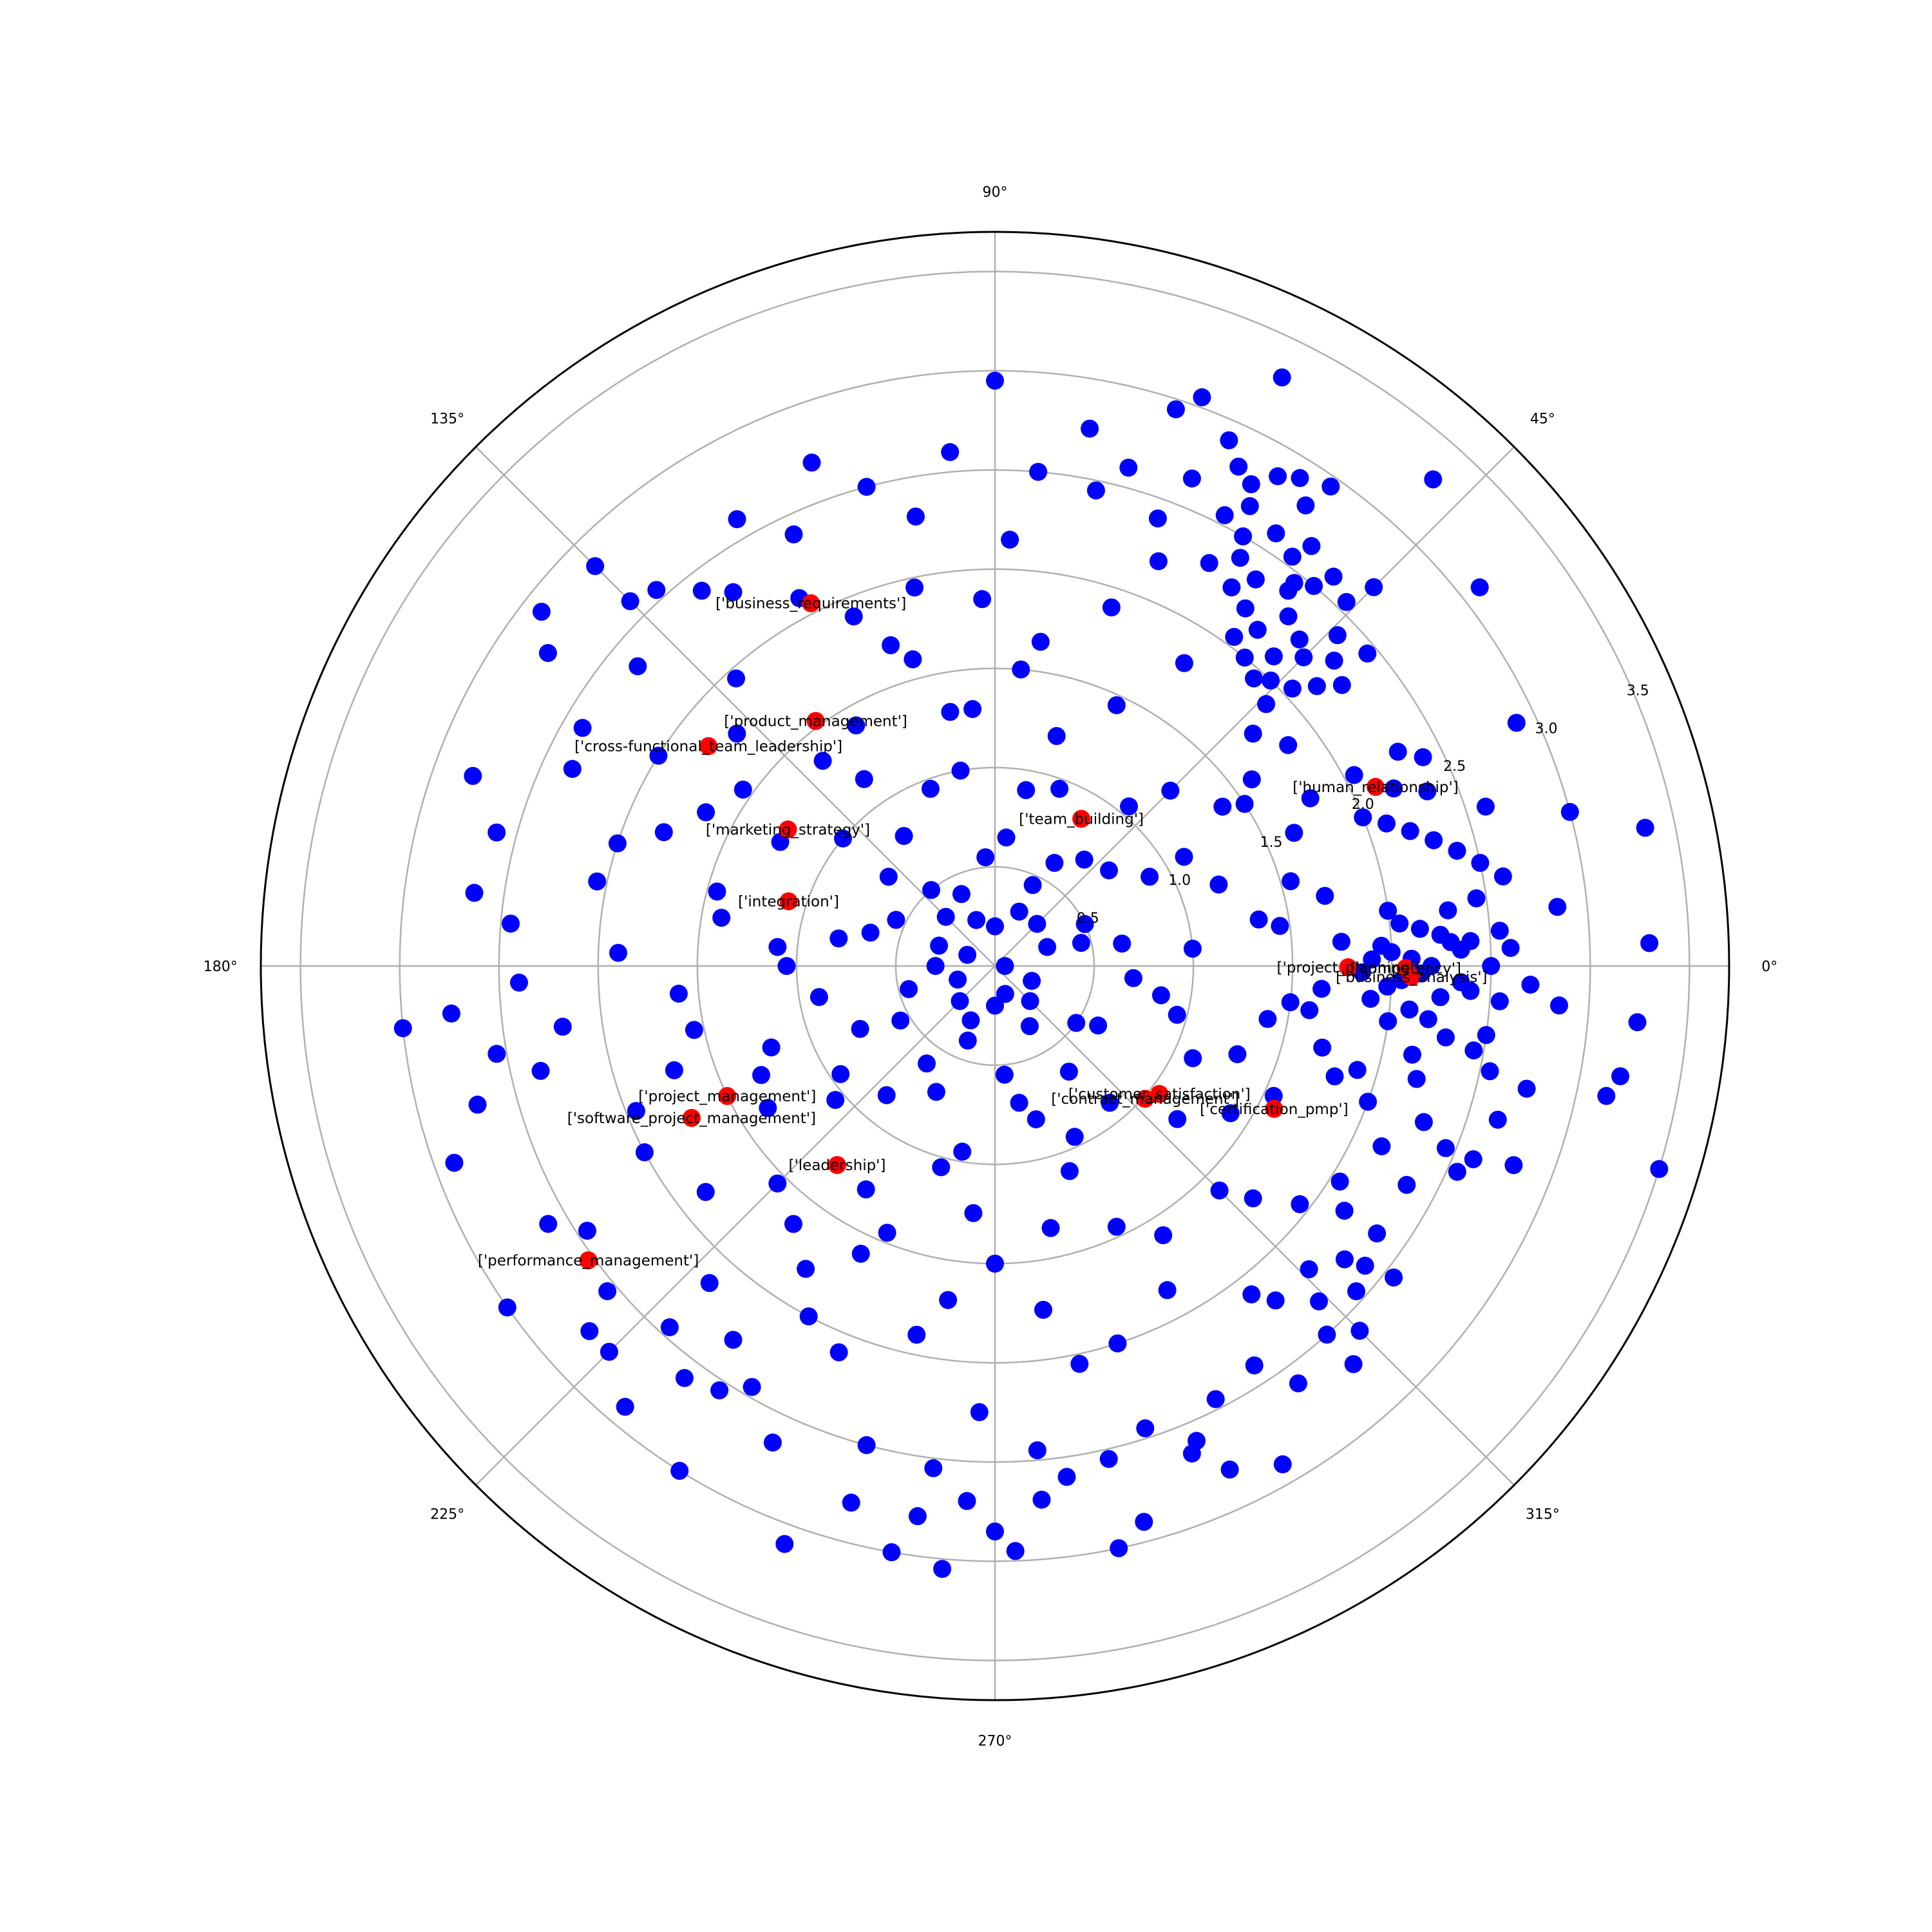 The image size is (1932, 1932). I want to click on angle-tick-label: 315°, so click(1543, 1514).